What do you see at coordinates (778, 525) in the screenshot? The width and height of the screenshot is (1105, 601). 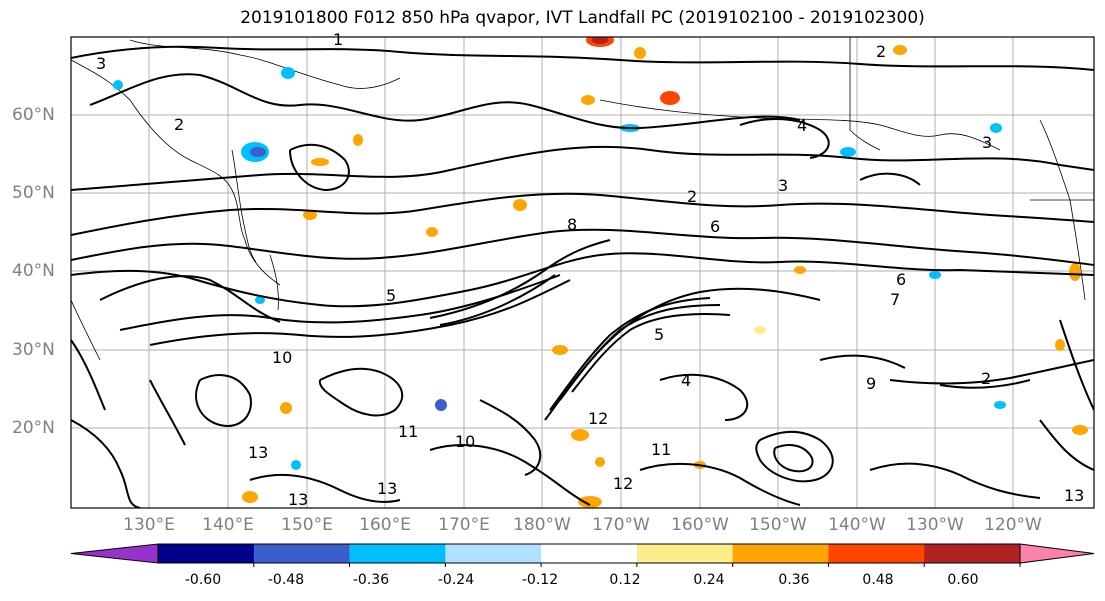 I see `lon-label-150w: 150°W` at bounding box center [778, 525].